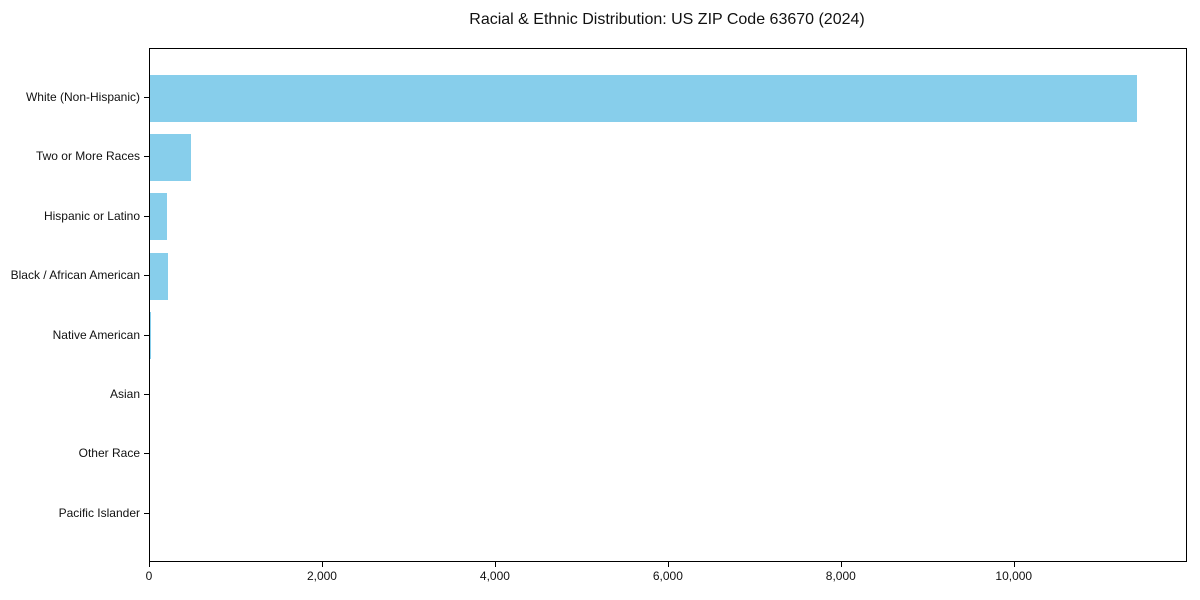  I want to click on y-tick-label-hispanic-or-latino: Hispanic or Latino, so click(91, 215).